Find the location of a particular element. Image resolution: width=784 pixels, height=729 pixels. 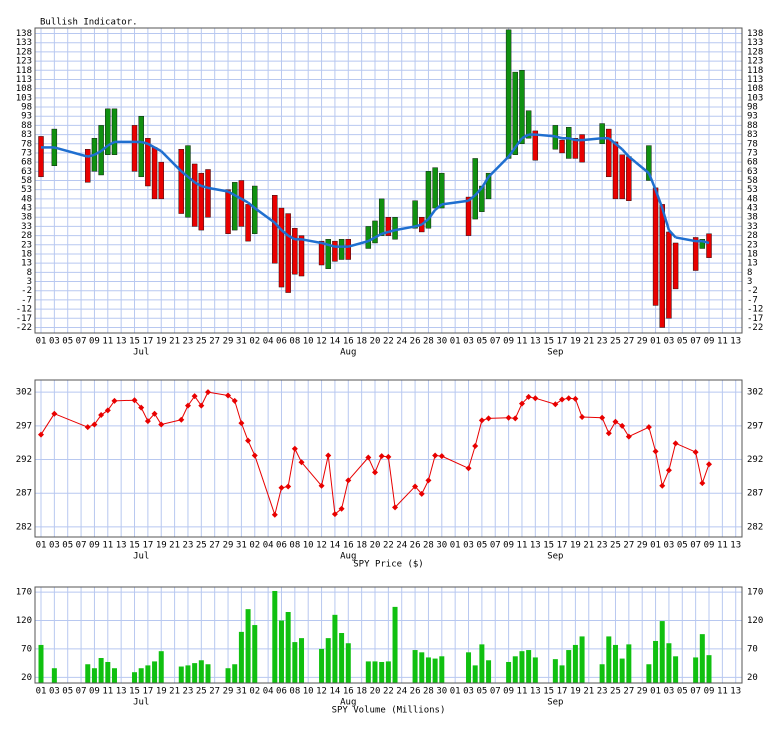

y-tick-label-right: 20 is located at coordinates (752, 678).